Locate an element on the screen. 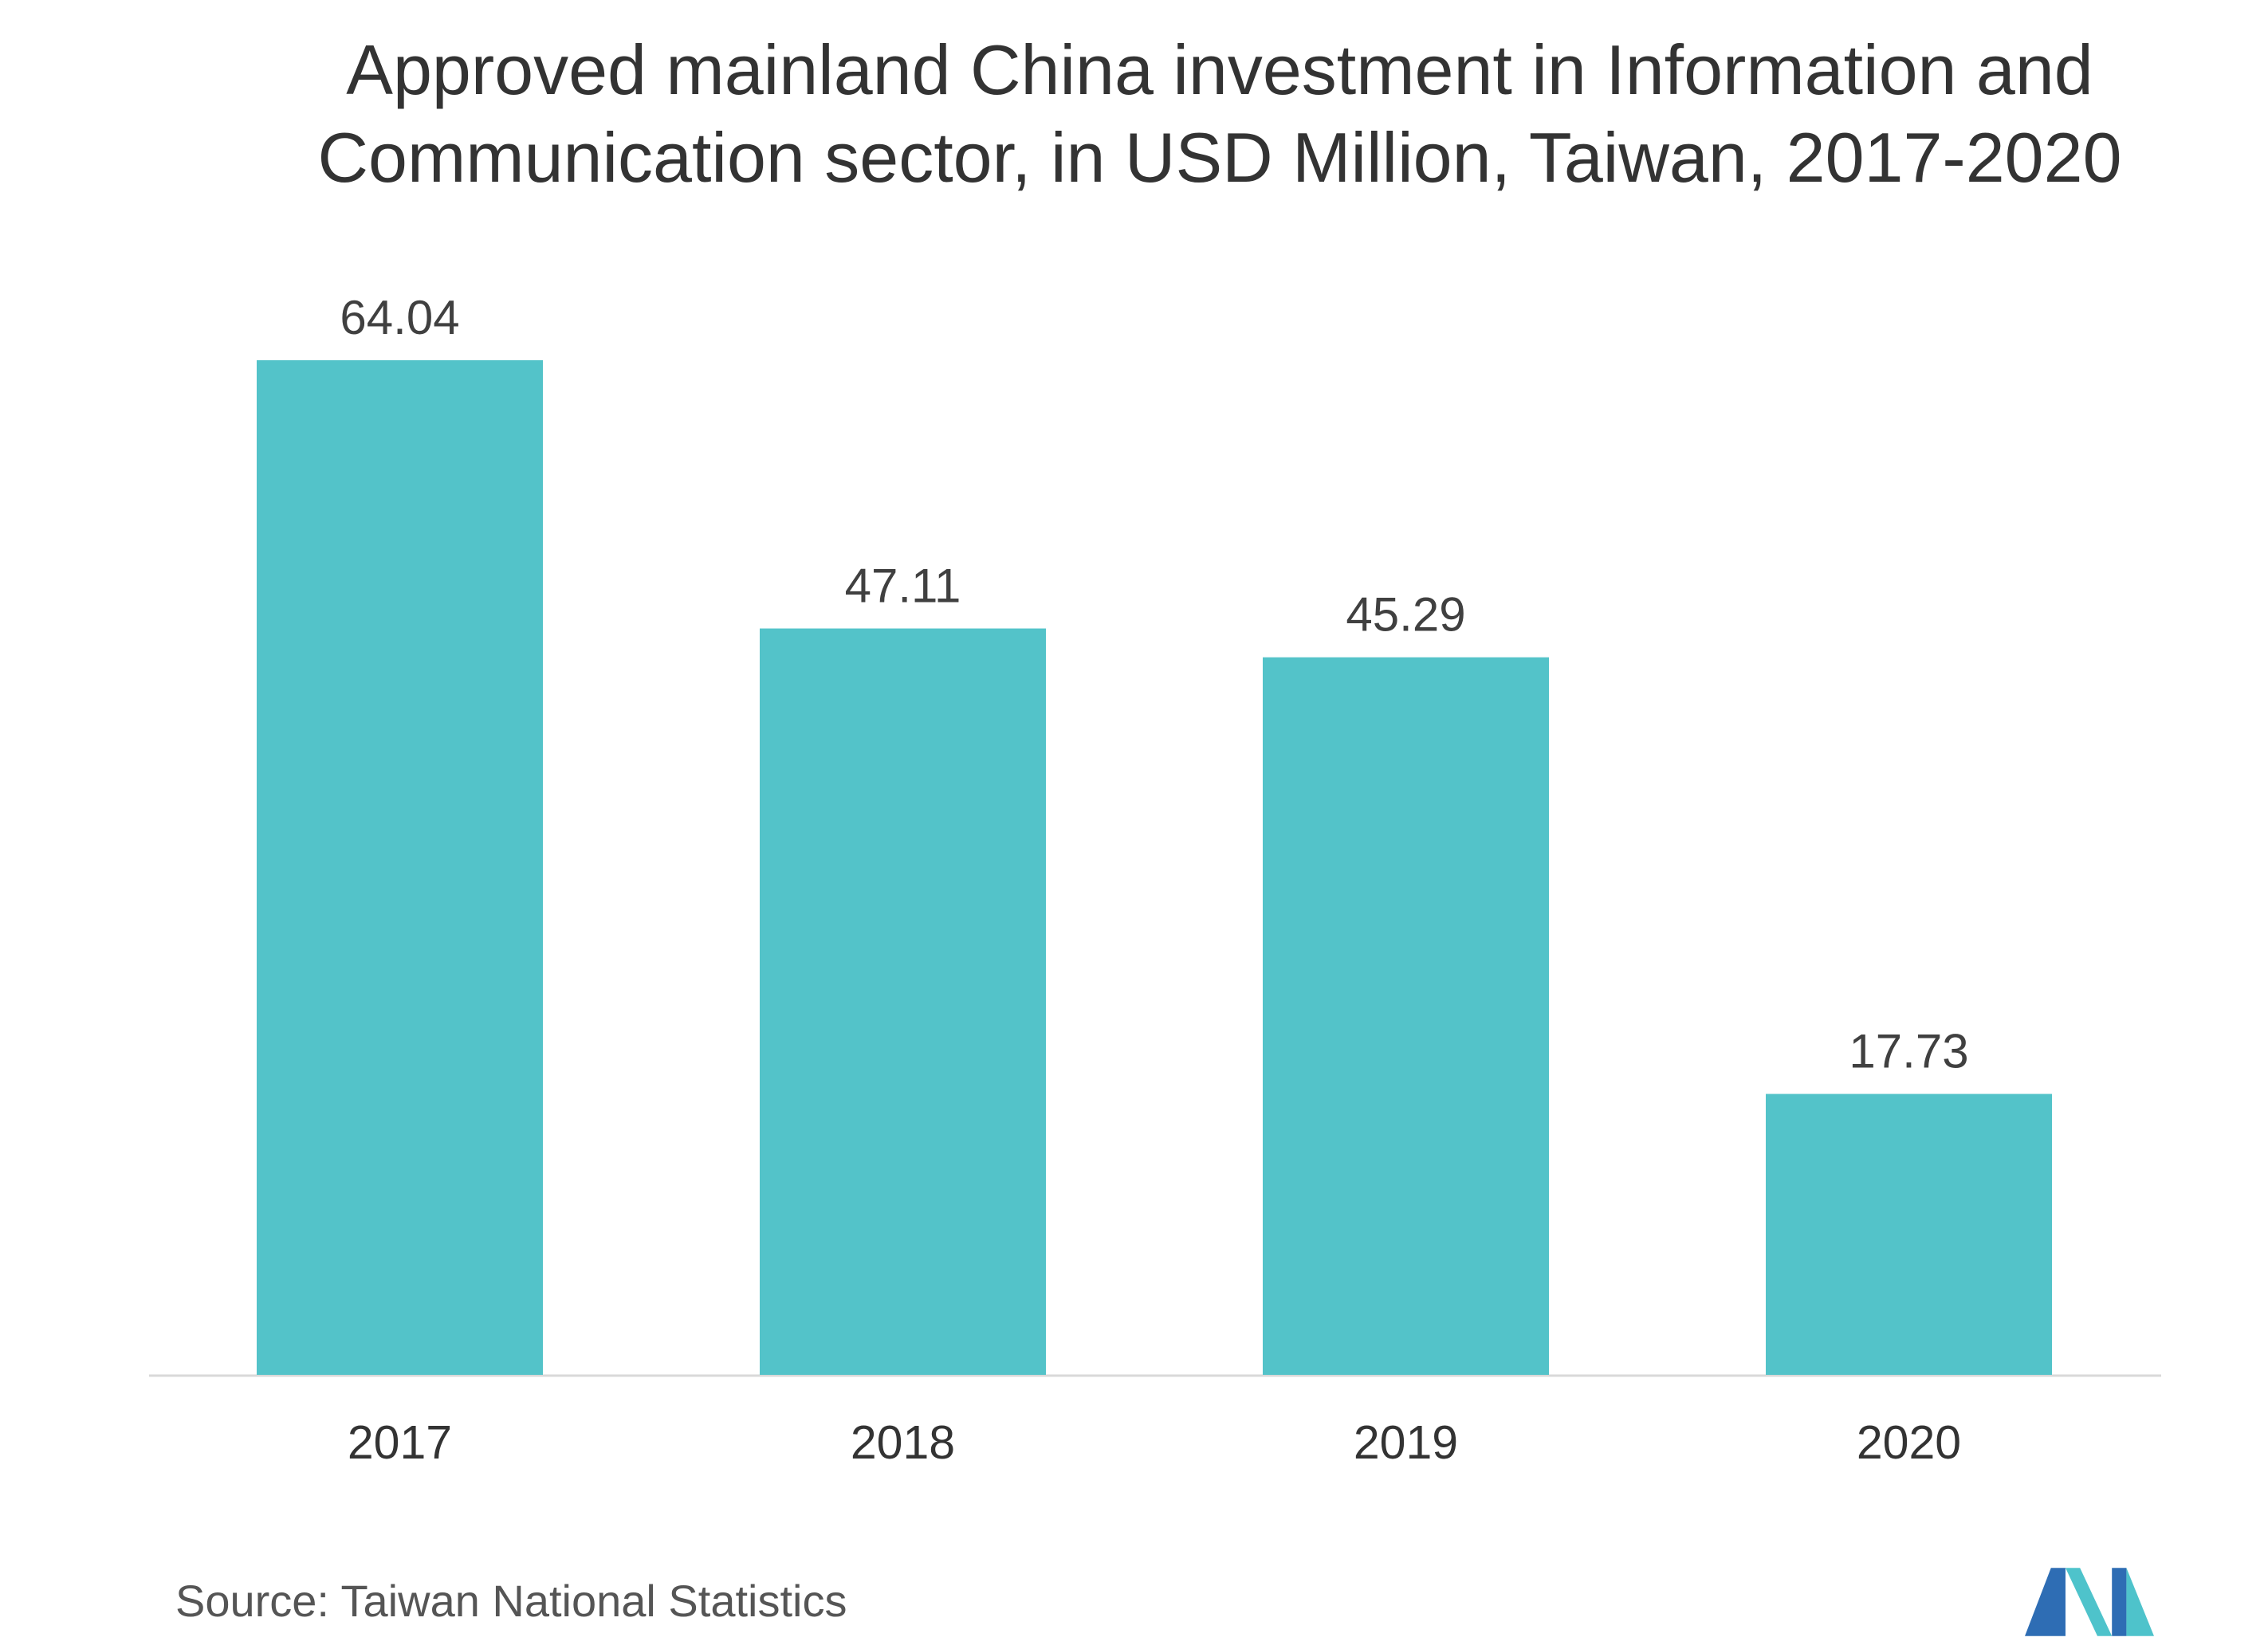  data-label-2019: 45.29 is located at coordinates (1406, 615).